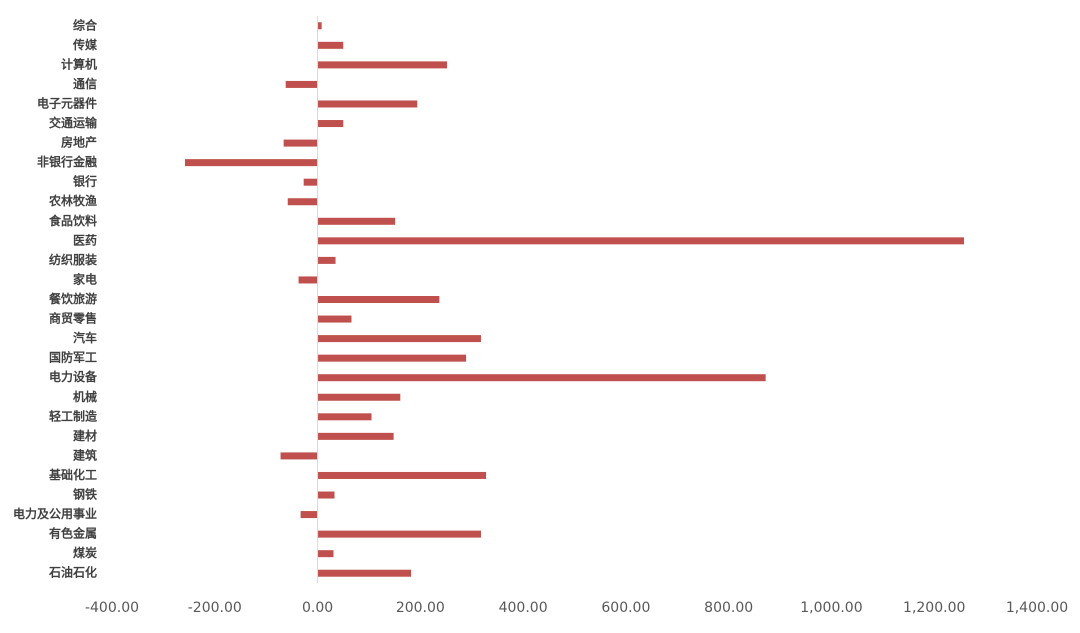  What do you see at coordinates (73, 533) in the screenshot?
I see `y-tick-label: 有色金属` at bounding box center [73, 533].